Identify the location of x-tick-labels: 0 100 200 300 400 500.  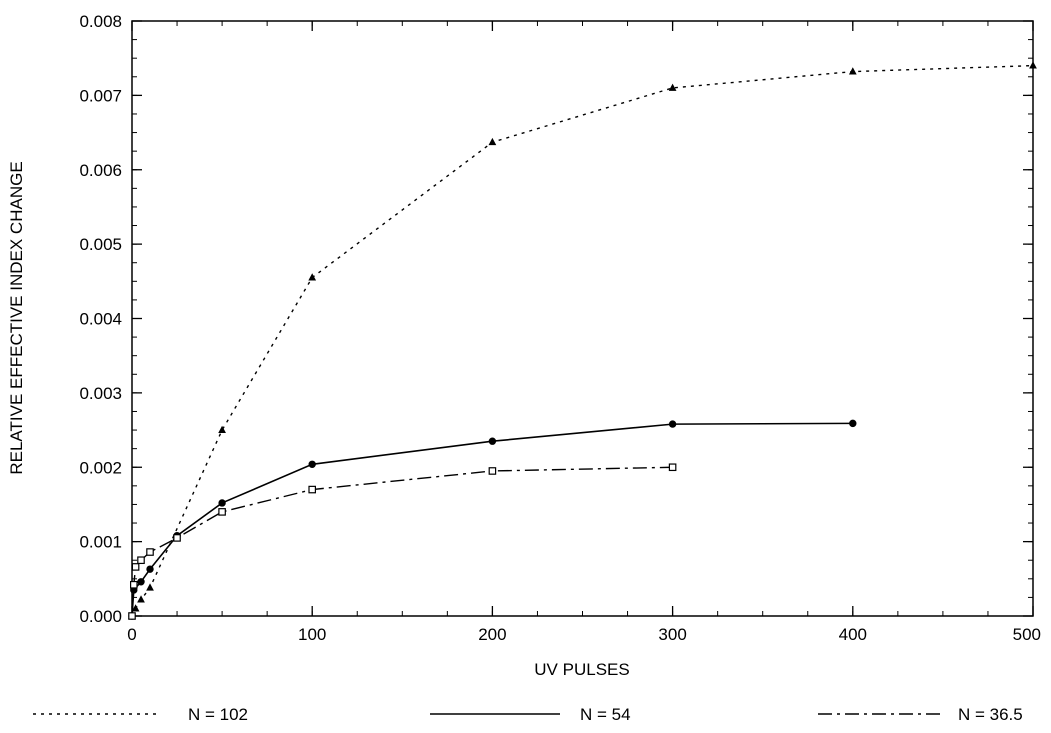
(584, 634).